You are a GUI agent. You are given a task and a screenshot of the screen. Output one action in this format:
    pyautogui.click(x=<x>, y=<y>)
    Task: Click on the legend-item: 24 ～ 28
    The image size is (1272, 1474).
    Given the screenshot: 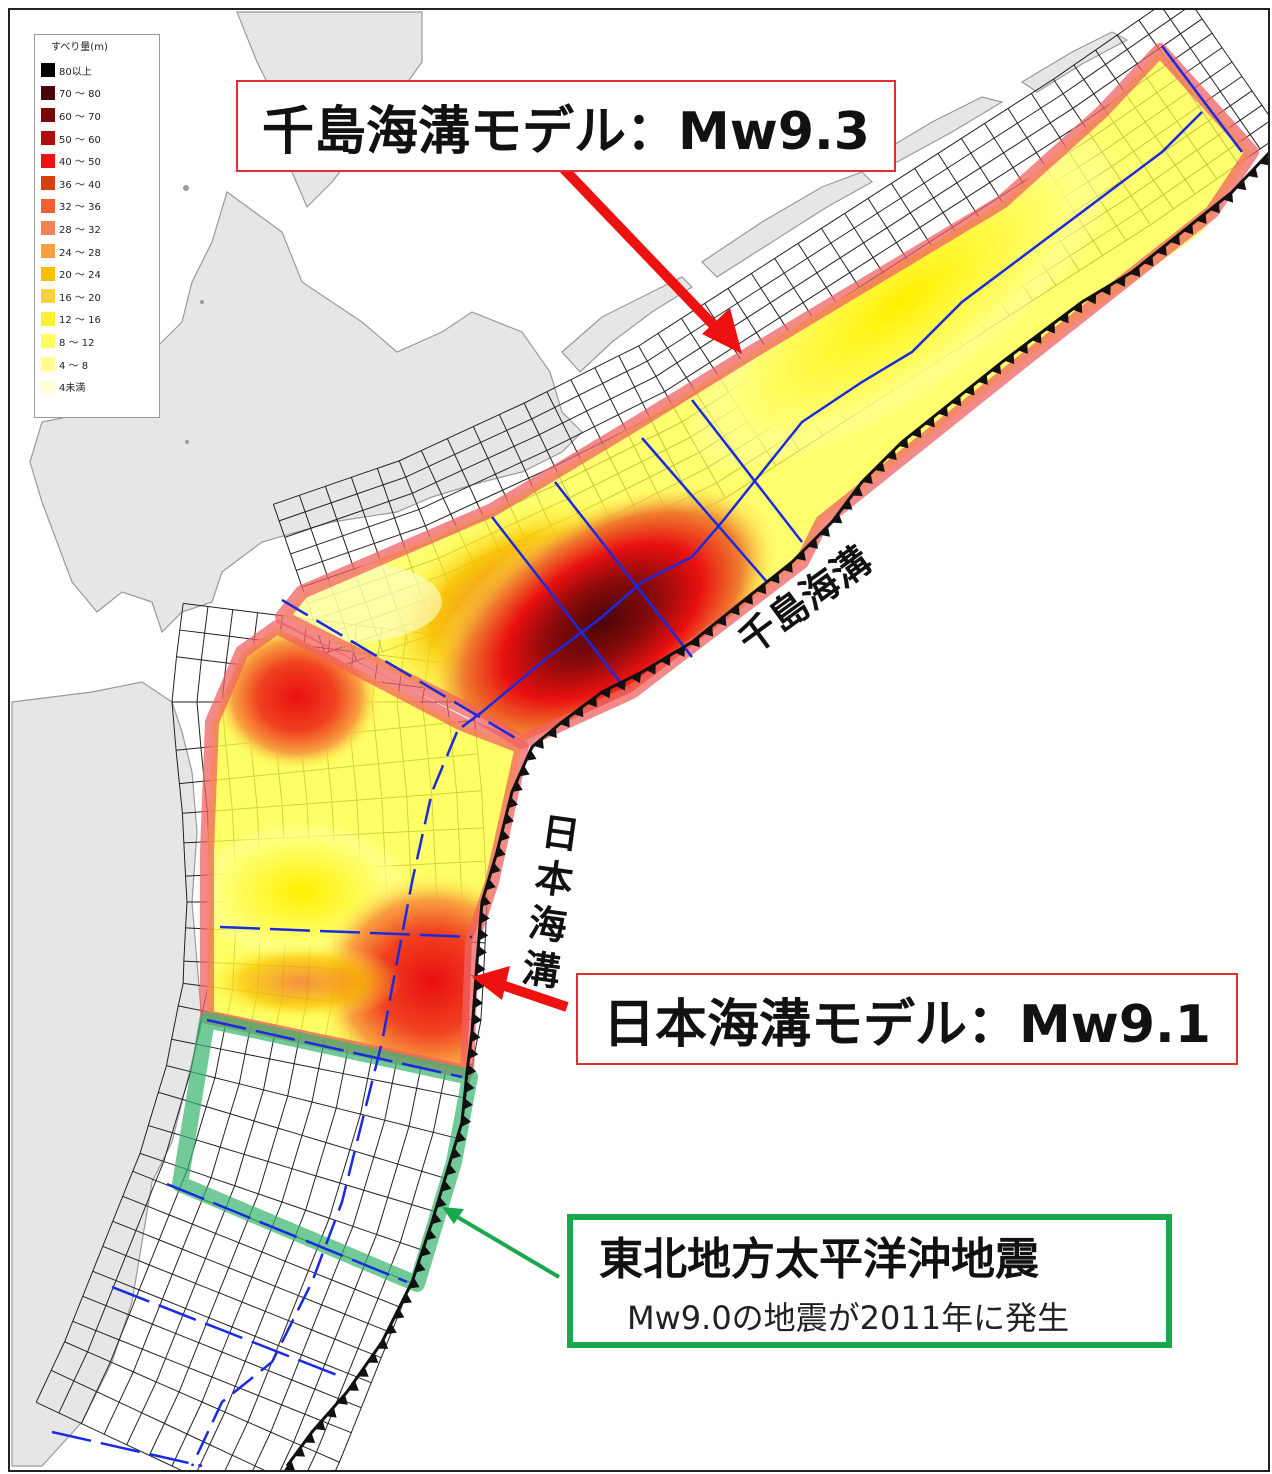 What is the action you would take?
    pyautogui.click(x=97, y=251)
    